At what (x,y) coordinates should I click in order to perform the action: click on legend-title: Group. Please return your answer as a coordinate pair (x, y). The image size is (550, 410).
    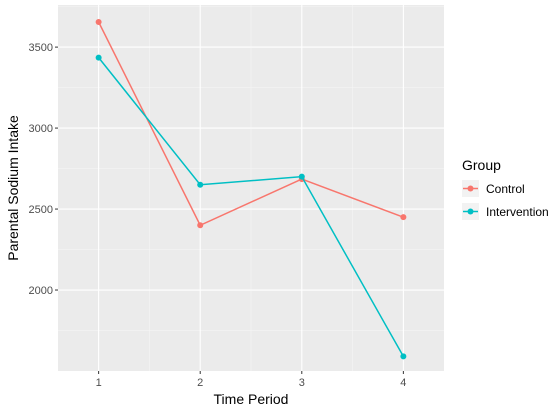
    Looking at the image, I should click on (481, 165).